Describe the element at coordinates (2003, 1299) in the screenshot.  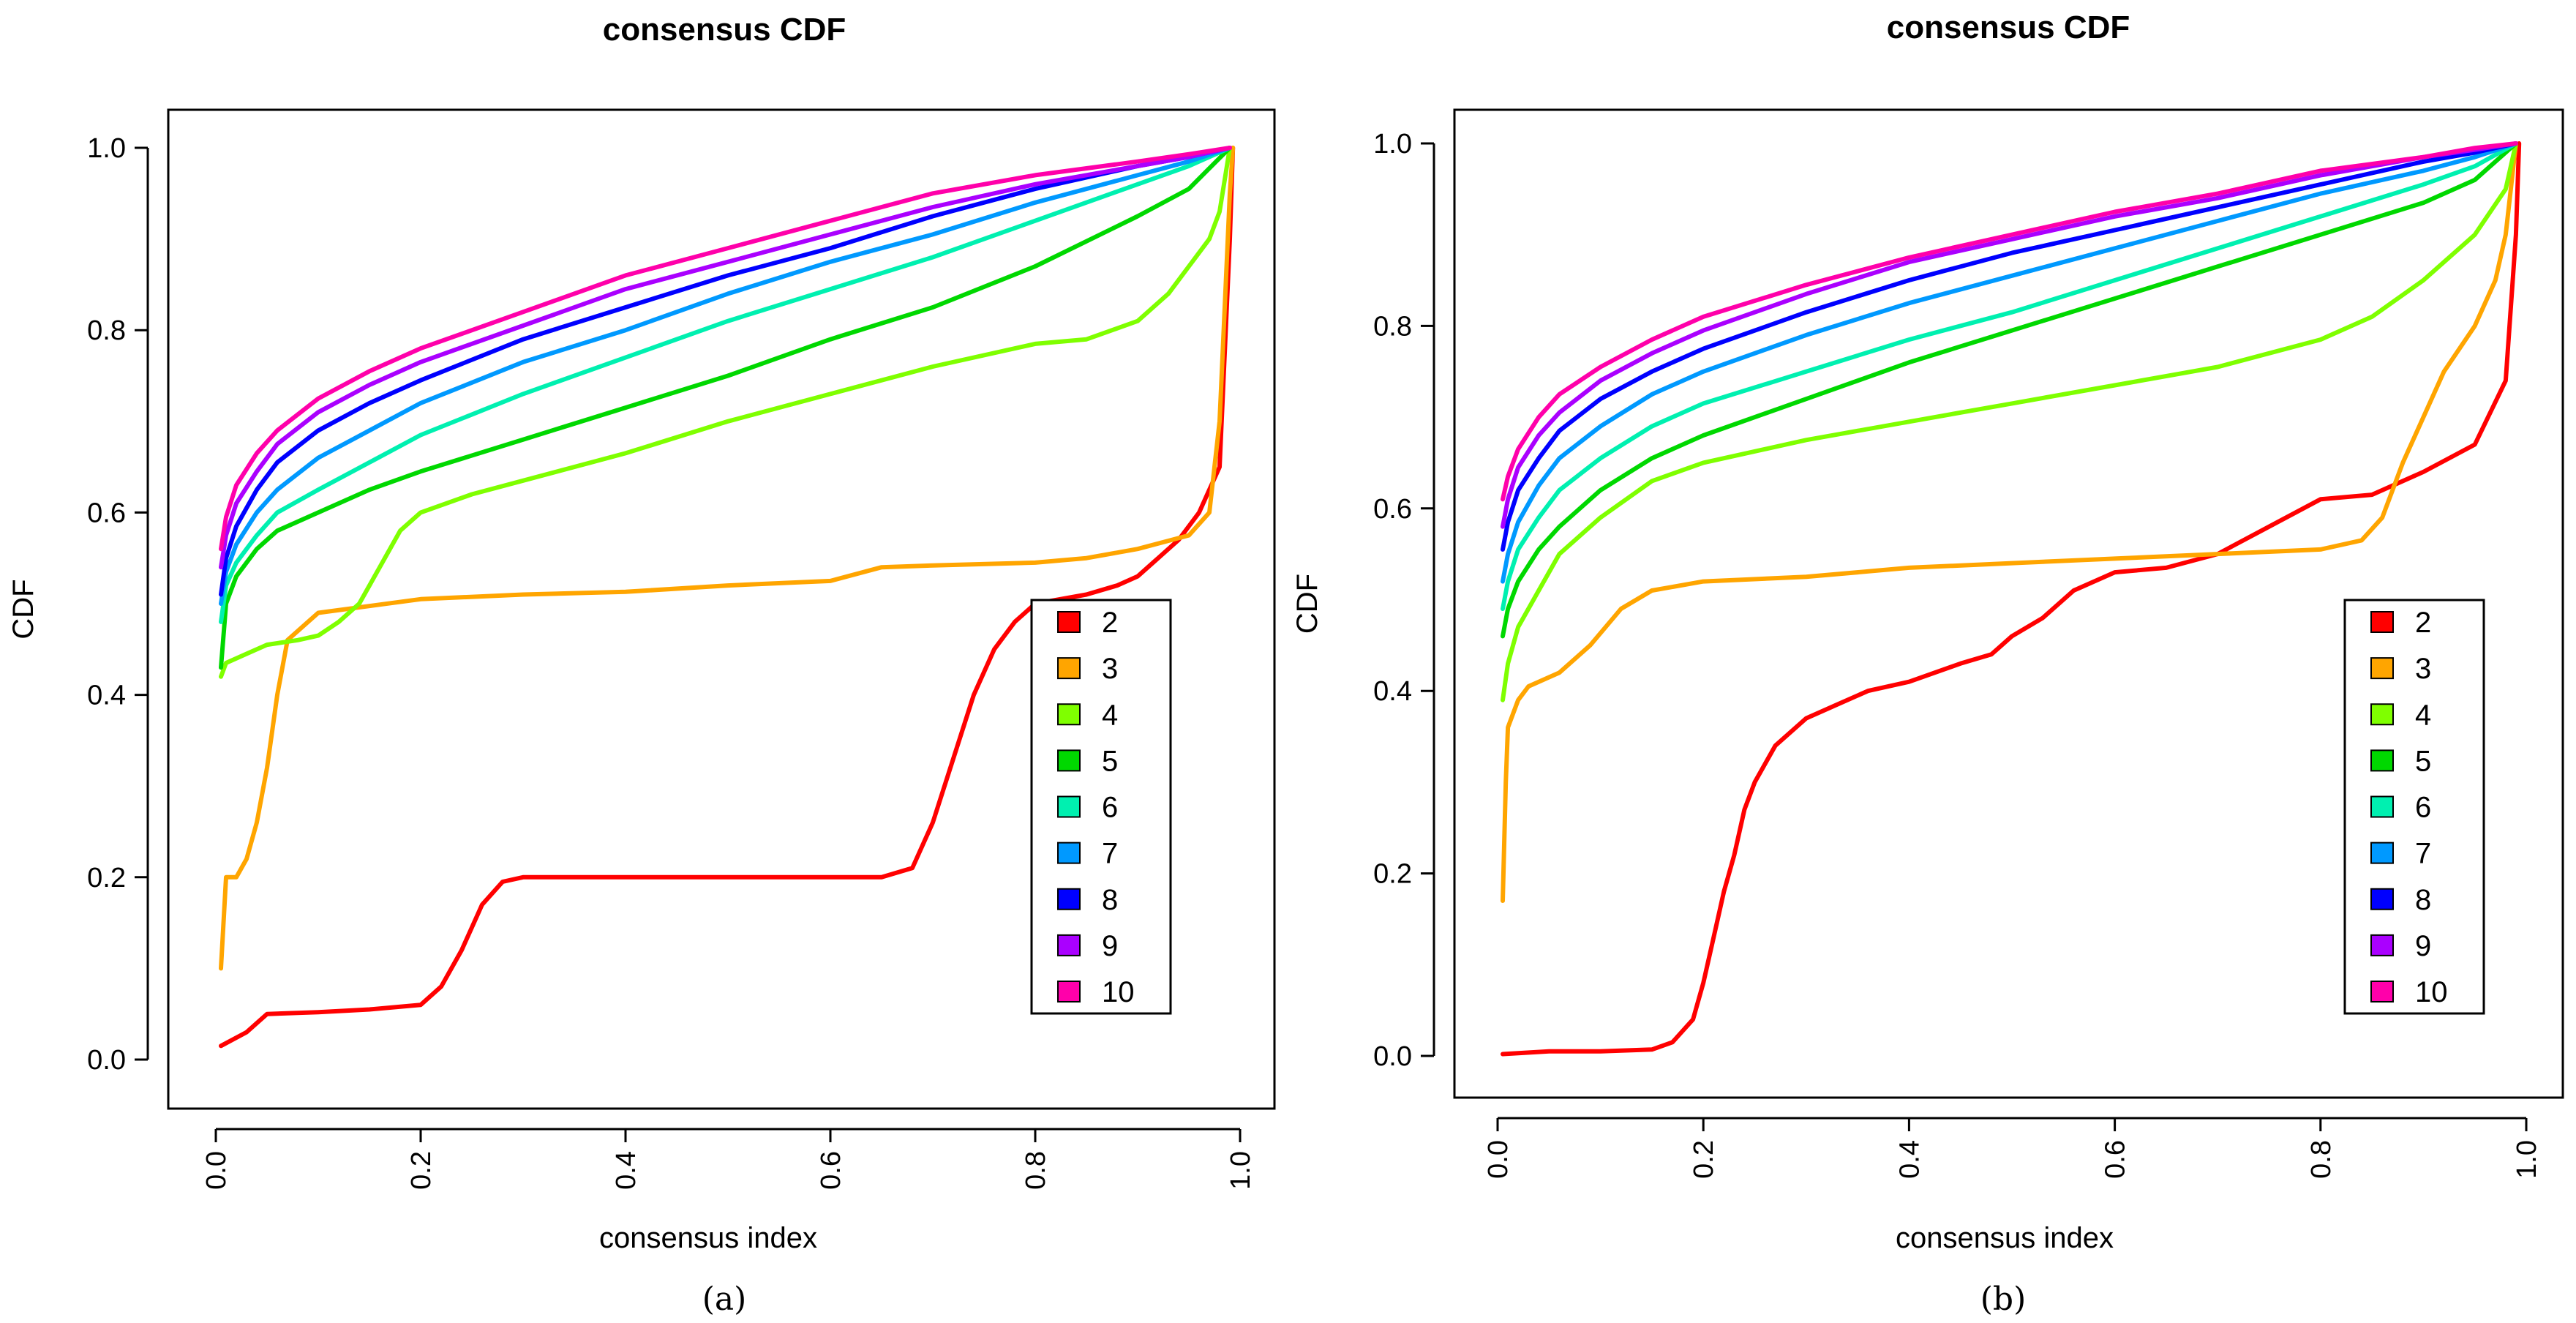
I see `panel-caption: (b)` at that location.